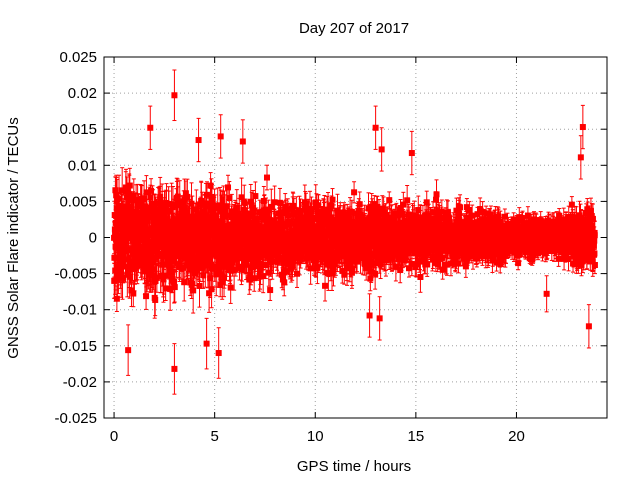  I want to click on chart-title: Day 207 of 2017, so click(354, 28).